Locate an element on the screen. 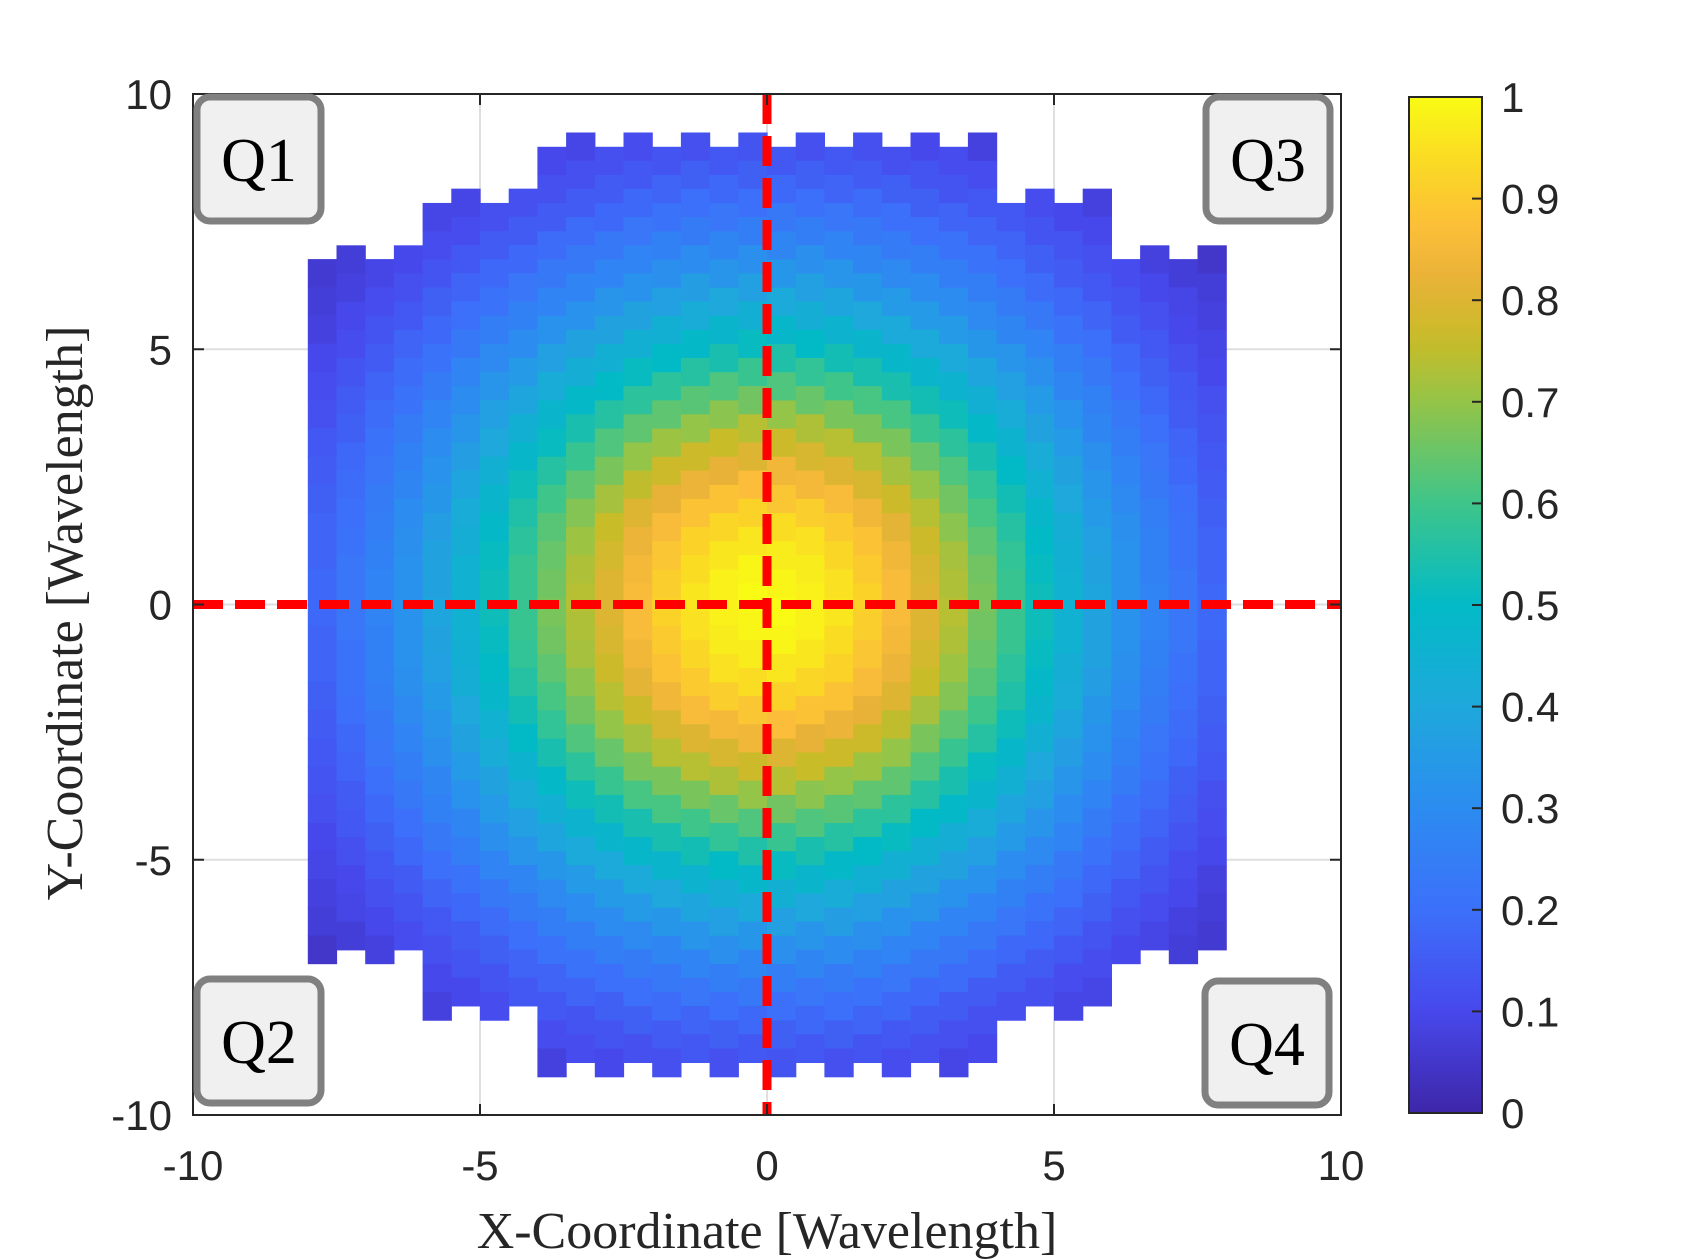  colorbar-tick-label: 1 is located at coordinates (1512, 97).